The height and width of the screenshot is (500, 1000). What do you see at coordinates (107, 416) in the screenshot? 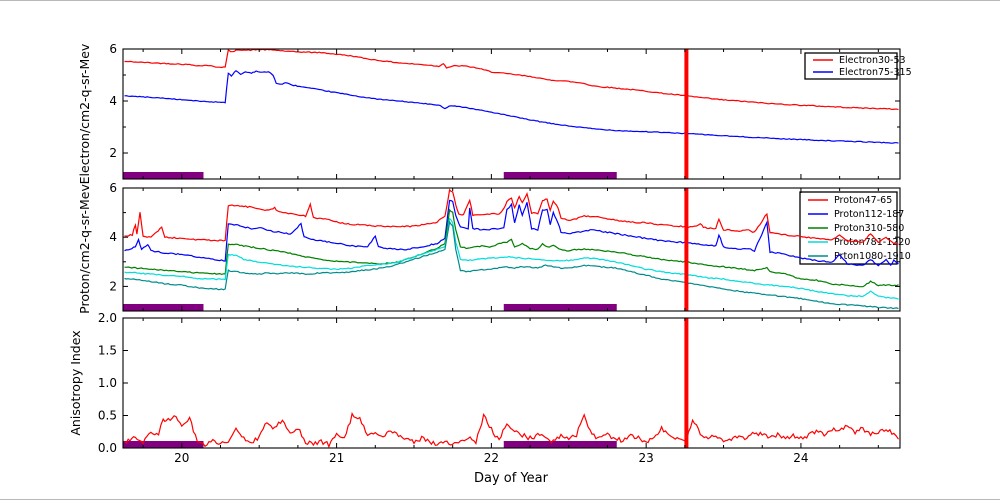
I see `y-tick-label: 0.5` at bounding box center [107, 416].